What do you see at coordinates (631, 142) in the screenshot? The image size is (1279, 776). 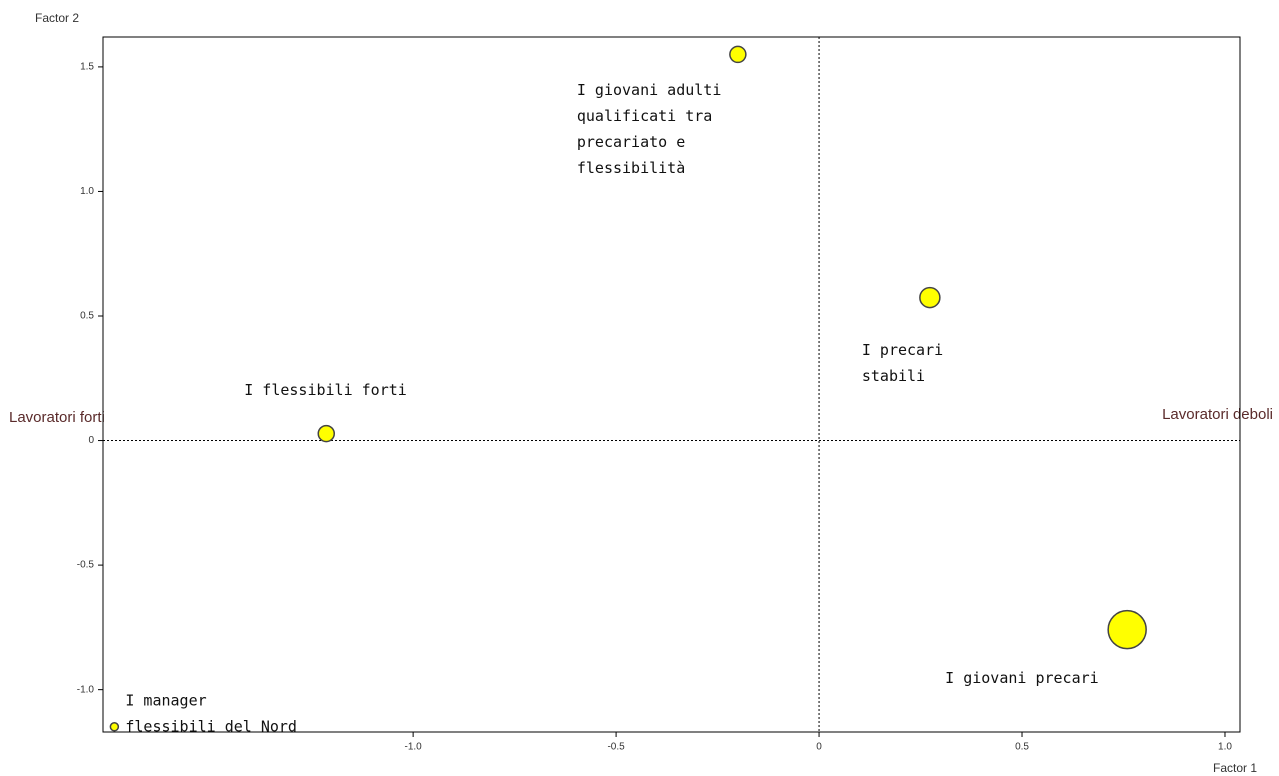 I see `point-label: precariato e` at bounding box center [631, 142].